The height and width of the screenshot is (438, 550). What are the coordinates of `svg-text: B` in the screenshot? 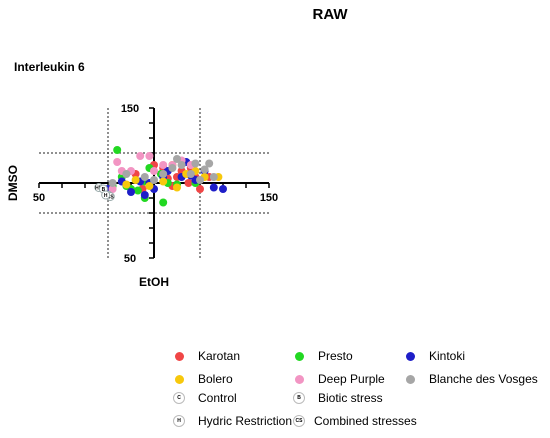 It's located at (104, 190).